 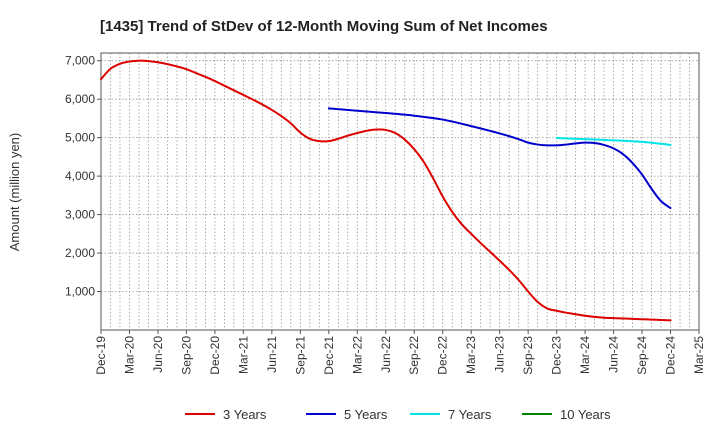 I want to click on x-tick-label: Jun-23, so click(x=500, y=354).